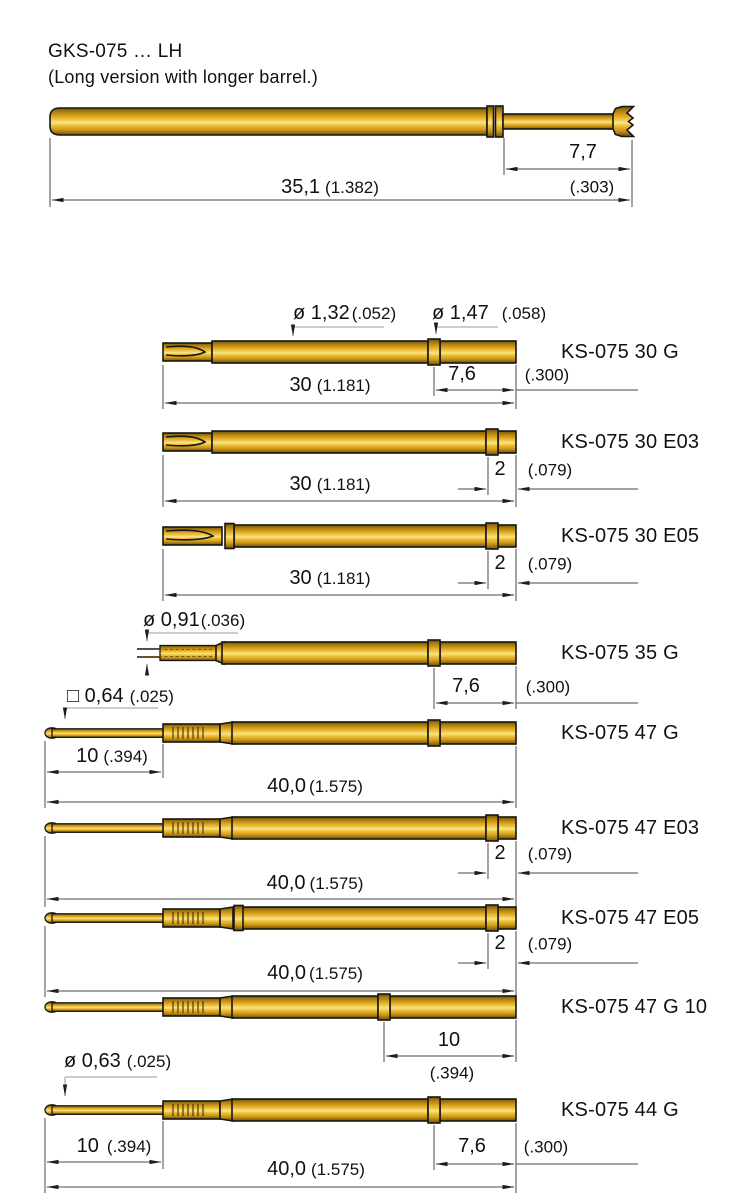  Describe the element at coordinates (280, 733) in the screenshot. I see `probe-graphic-ks-075-47-g` at that location.